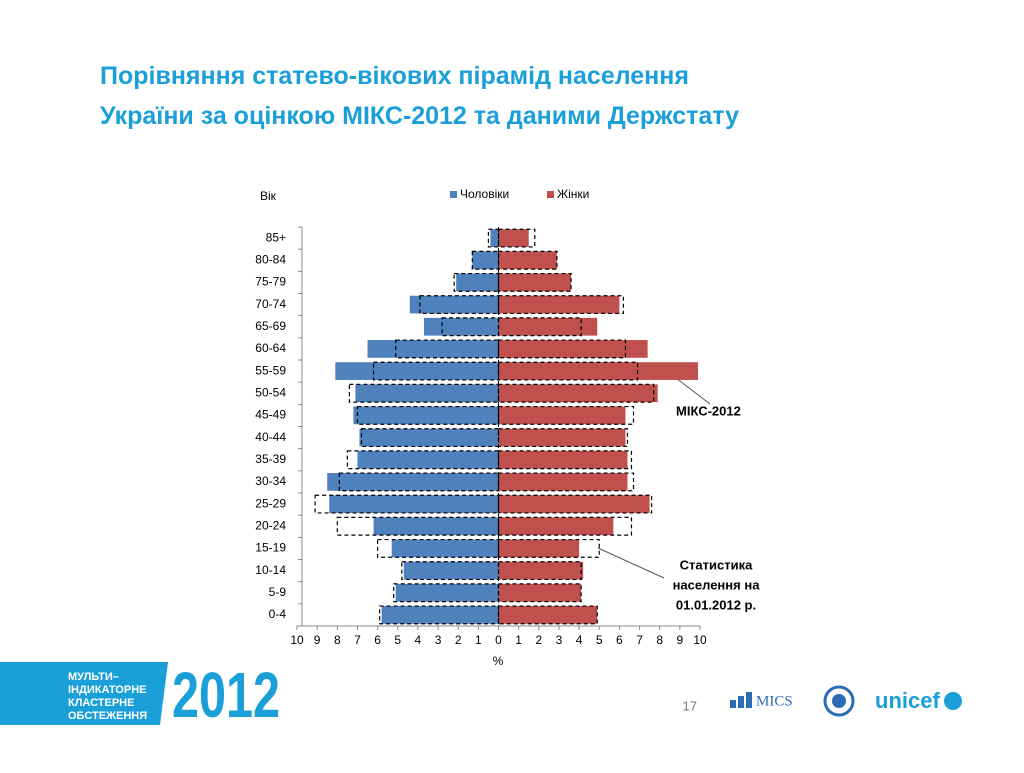  Describe the element at coordinates (270, 415) in the screenshot. I see `y-tick-label: 45-49` at that location.